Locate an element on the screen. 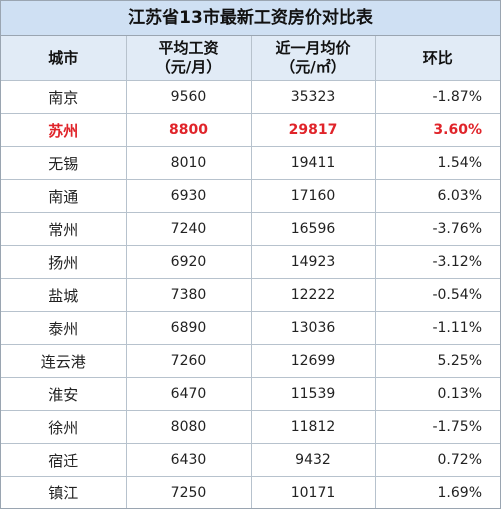 This screenshot has height=509, width=501. table-row: 常州 7240 16596 -3.76% is located at coordinates (250, 229).